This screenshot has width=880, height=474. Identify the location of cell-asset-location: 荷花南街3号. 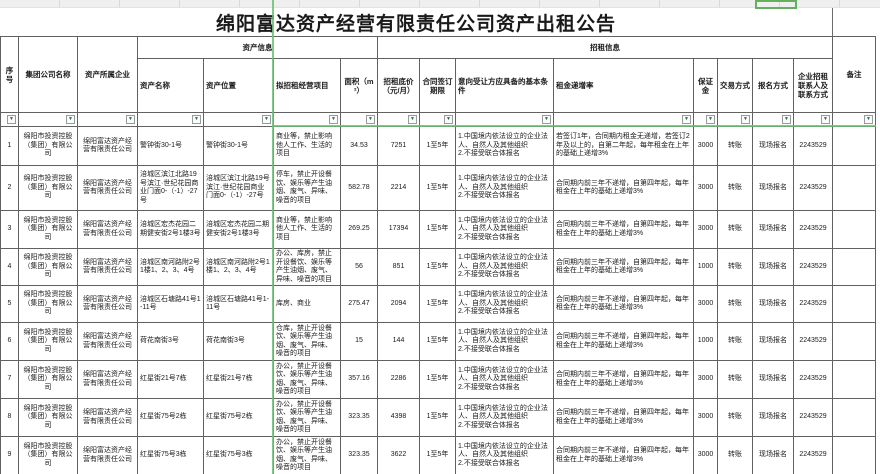
(238, 341).